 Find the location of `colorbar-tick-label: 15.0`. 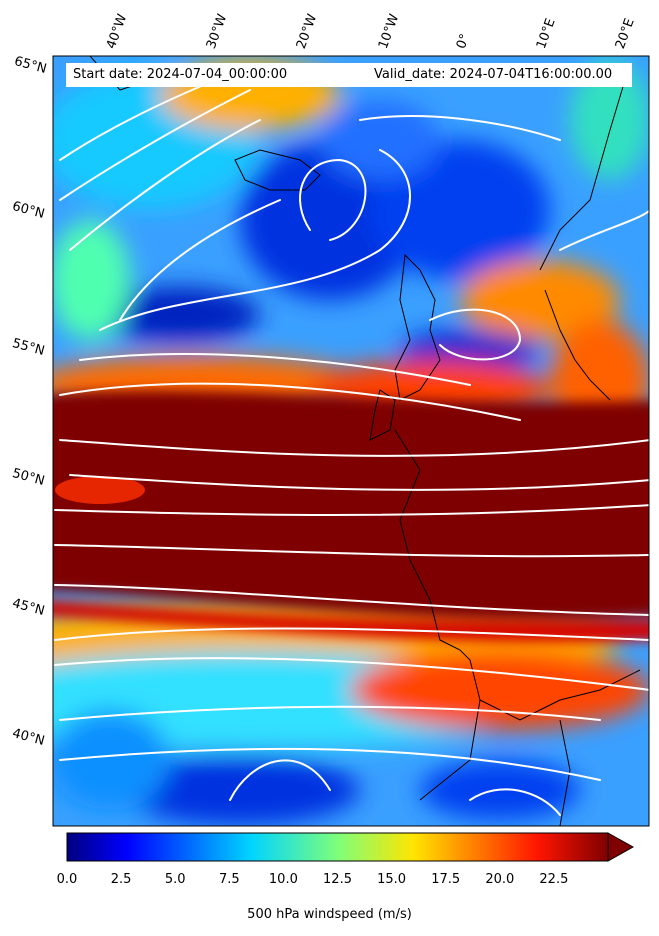

colorbar-tick-label: 15.0 is located at coordinates (392, 879).